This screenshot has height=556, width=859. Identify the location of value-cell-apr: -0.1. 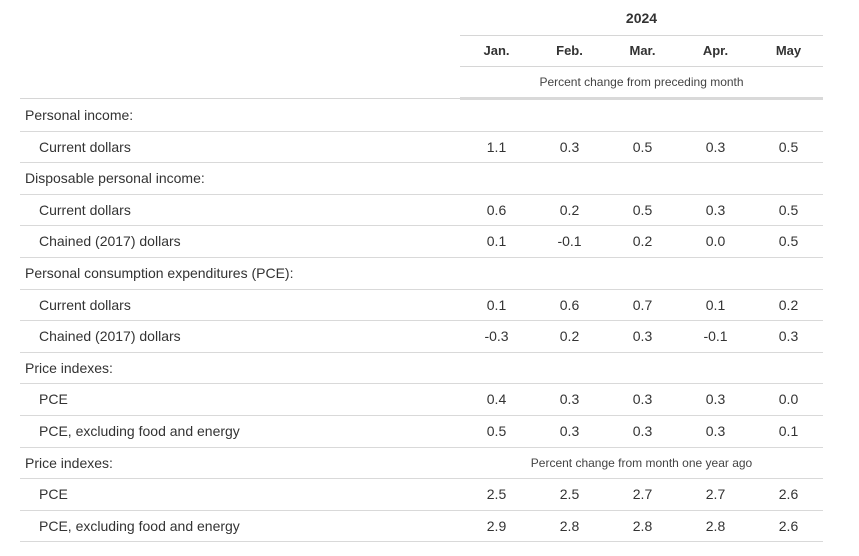
(715, 336).